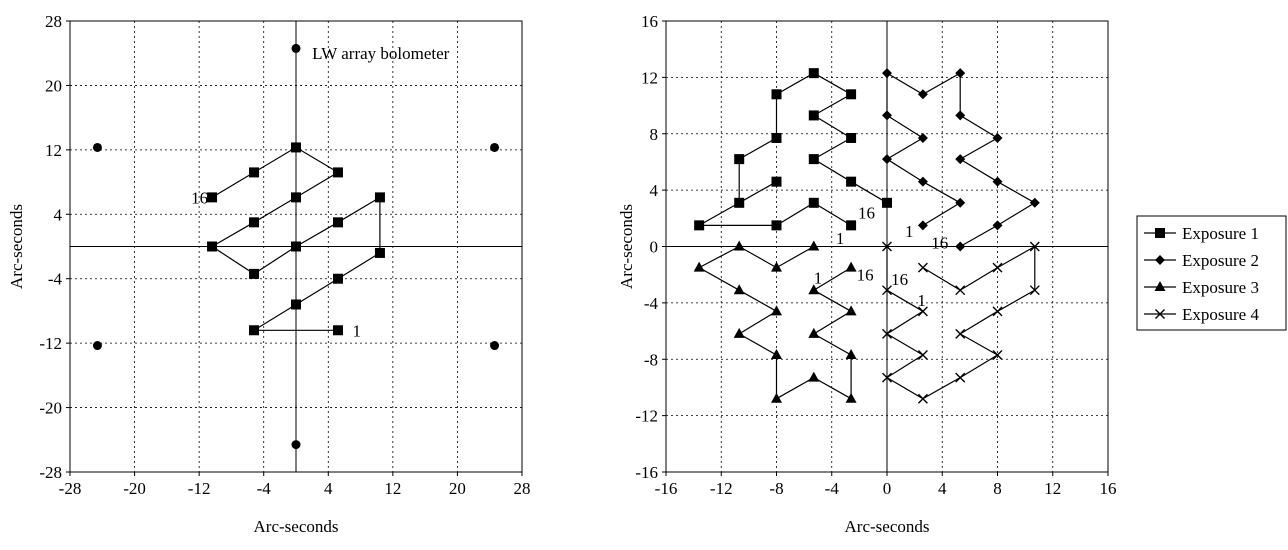 The width and height of the screenshot is (1288, 550). What do you see at coordinates (997, 488) in the screenshot?
I see `x-tick-label: 8` at bounding box center [997, 488].